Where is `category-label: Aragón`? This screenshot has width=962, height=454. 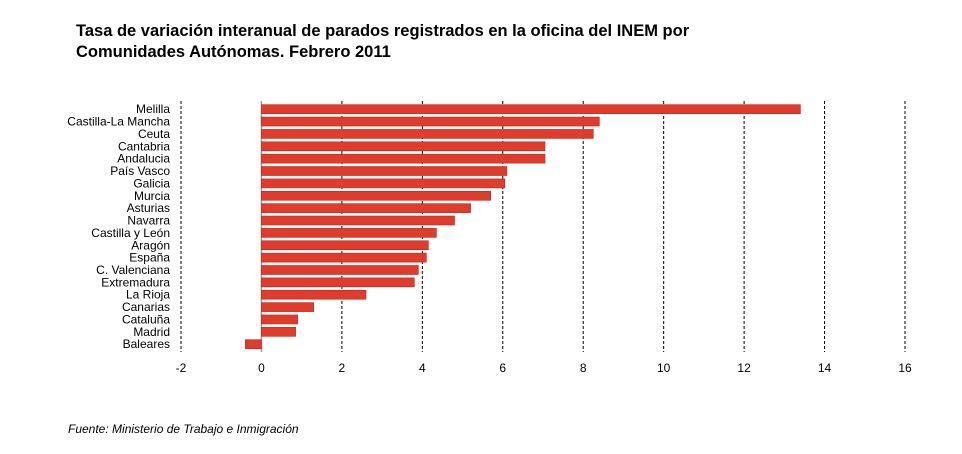
category-label: Aragón is located at coordinates (150, 245).